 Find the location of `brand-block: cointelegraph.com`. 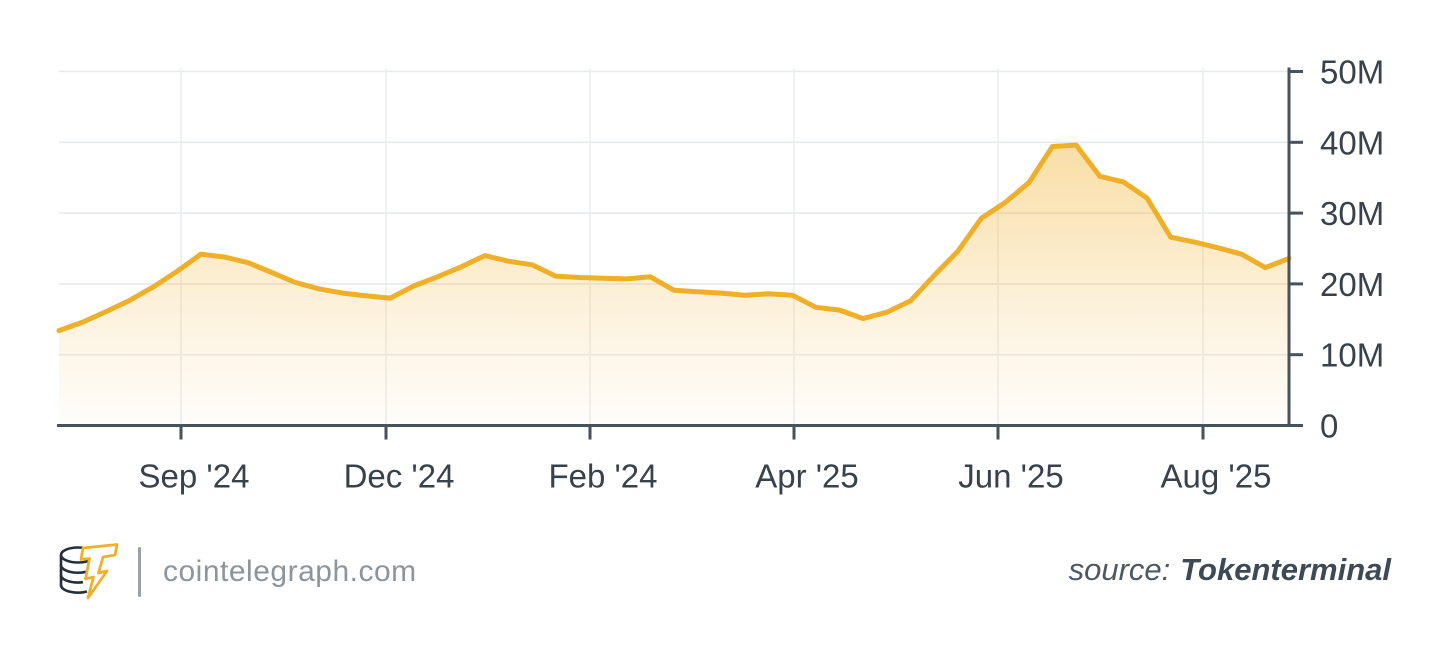

brand-block: cointelegraph.com is located at coordinates (236, 572).